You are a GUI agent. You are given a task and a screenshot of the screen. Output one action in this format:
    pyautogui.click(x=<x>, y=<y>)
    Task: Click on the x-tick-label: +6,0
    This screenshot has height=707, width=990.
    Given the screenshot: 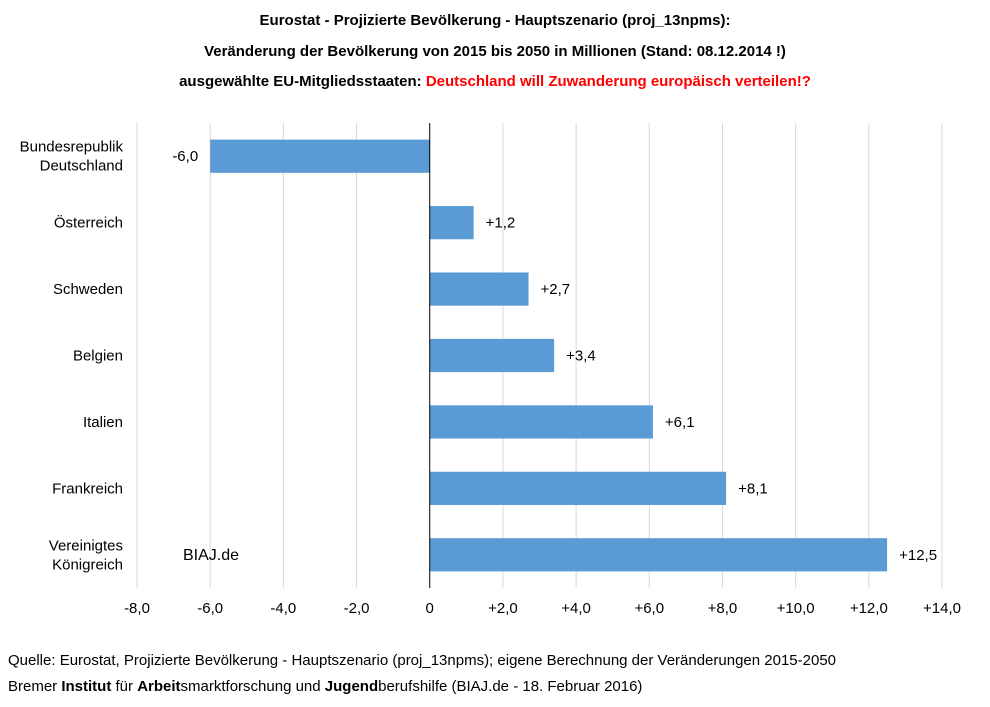 What is the action you would take?
    pyautogui.click(x=649, y=608)
    